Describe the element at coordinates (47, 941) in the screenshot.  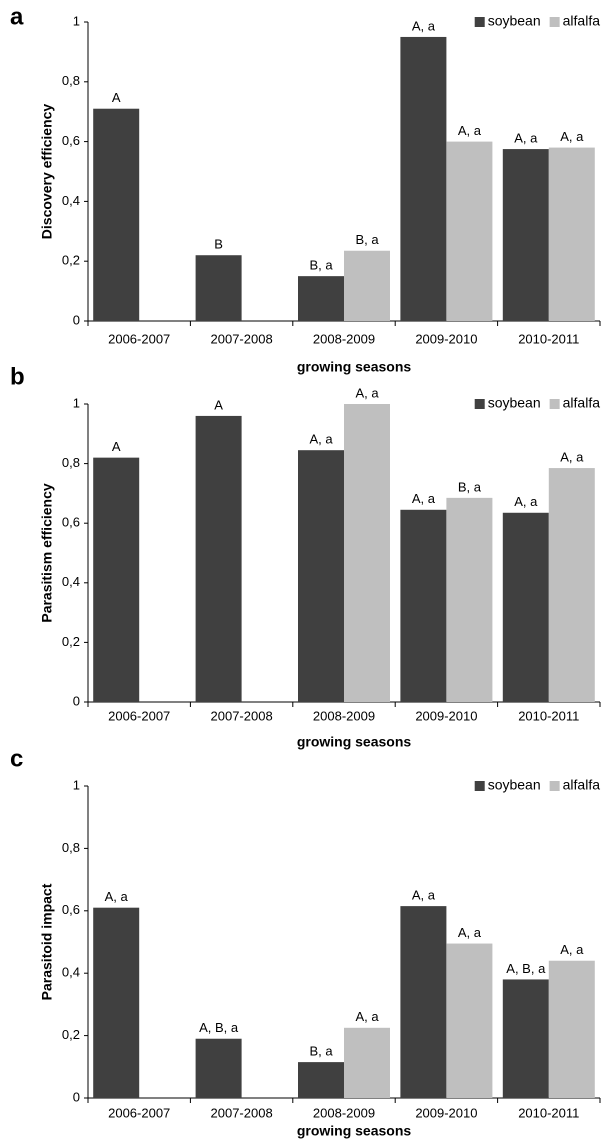
I see `y-axis-title: Parasitoid impact` at that location.